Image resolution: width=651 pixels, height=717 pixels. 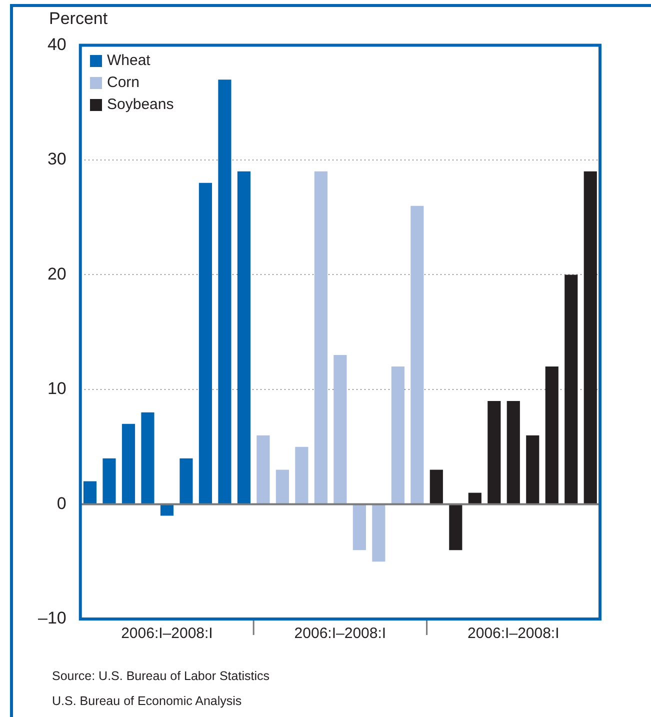 I want to click on legend-label: Soybeans, so click(x=140, y=105).